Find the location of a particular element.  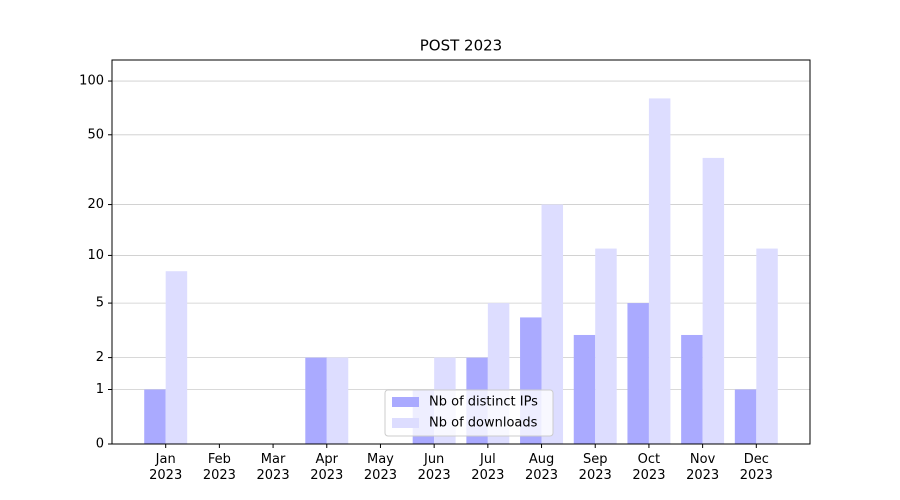

x-tick-label: Aug 2023 is located at coordinates (541, 467).